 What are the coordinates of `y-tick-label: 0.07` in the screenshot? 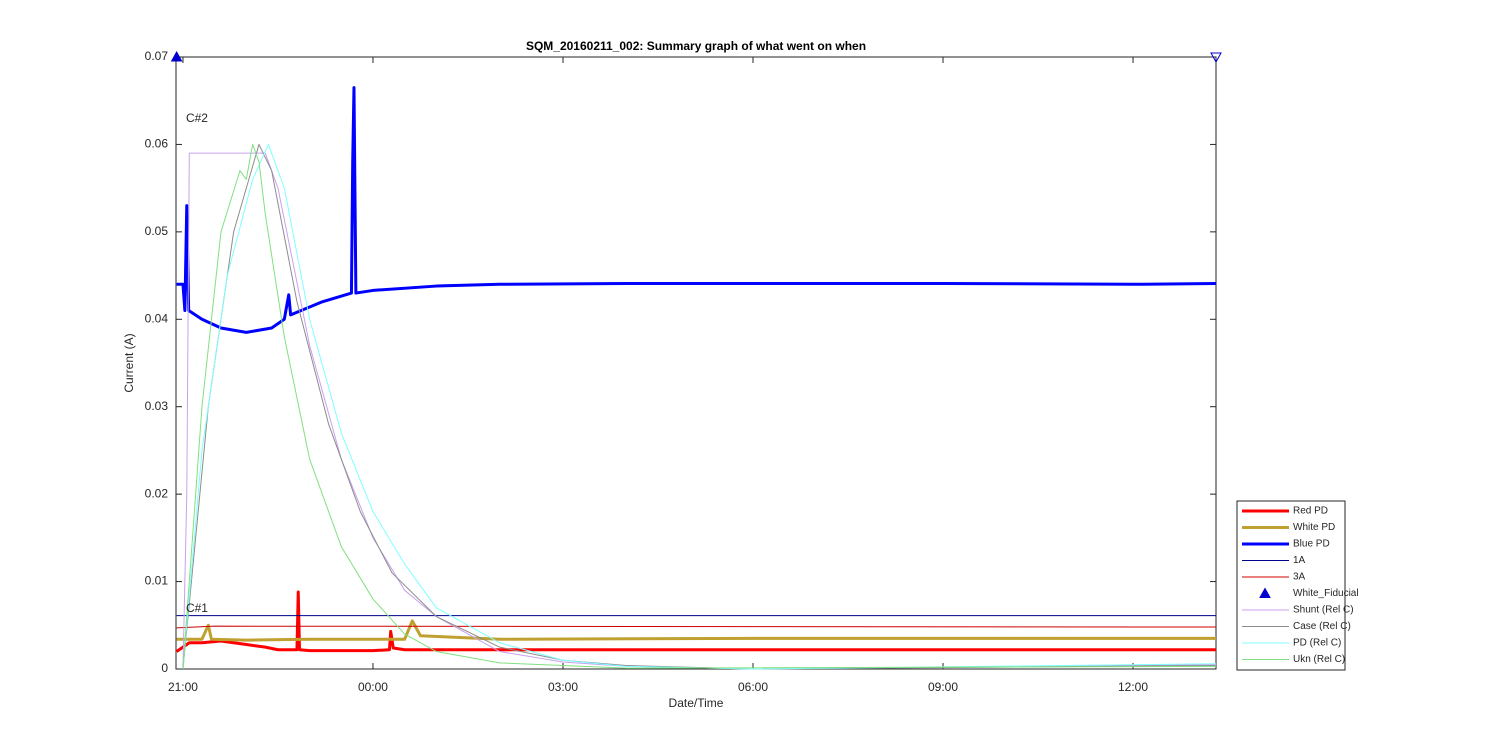 It's located at (157, 56).